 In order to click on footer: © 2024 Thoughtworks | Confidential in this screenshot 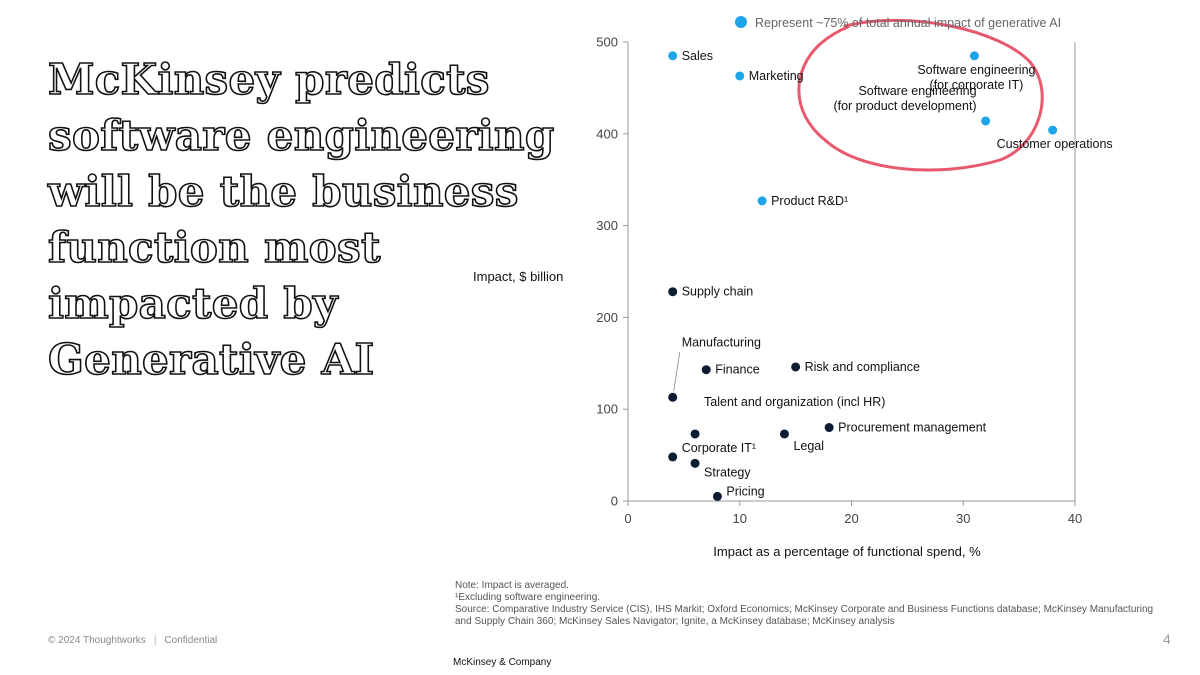, I will do `click(132, 640)`.